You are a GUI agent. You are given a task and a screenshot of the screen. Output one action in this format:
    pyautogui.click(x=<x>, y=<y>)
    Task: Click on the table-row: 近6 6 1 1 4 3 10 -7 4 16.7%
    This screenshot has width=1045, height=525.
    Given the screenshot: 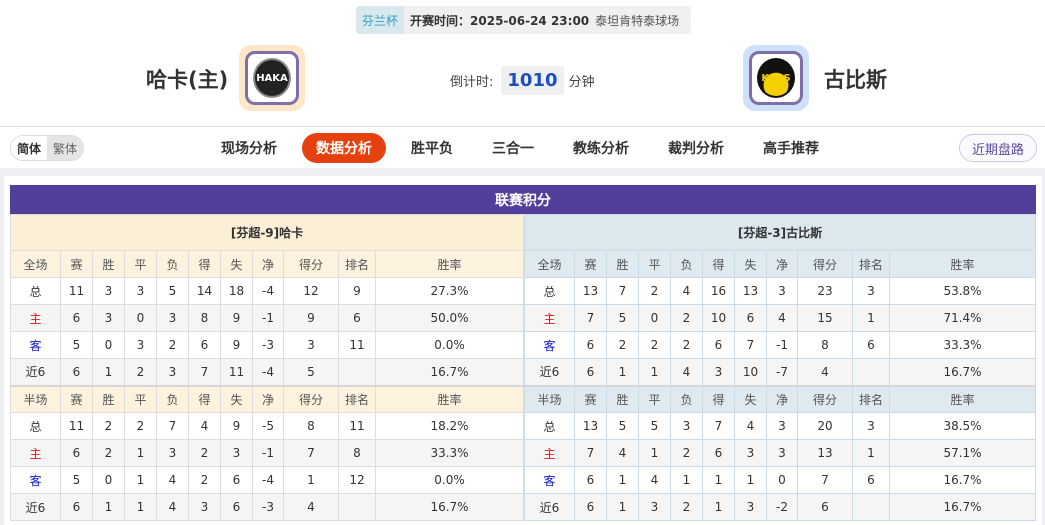 What is the action you would take?
    pyautogui.click(x=780, y=372)
    